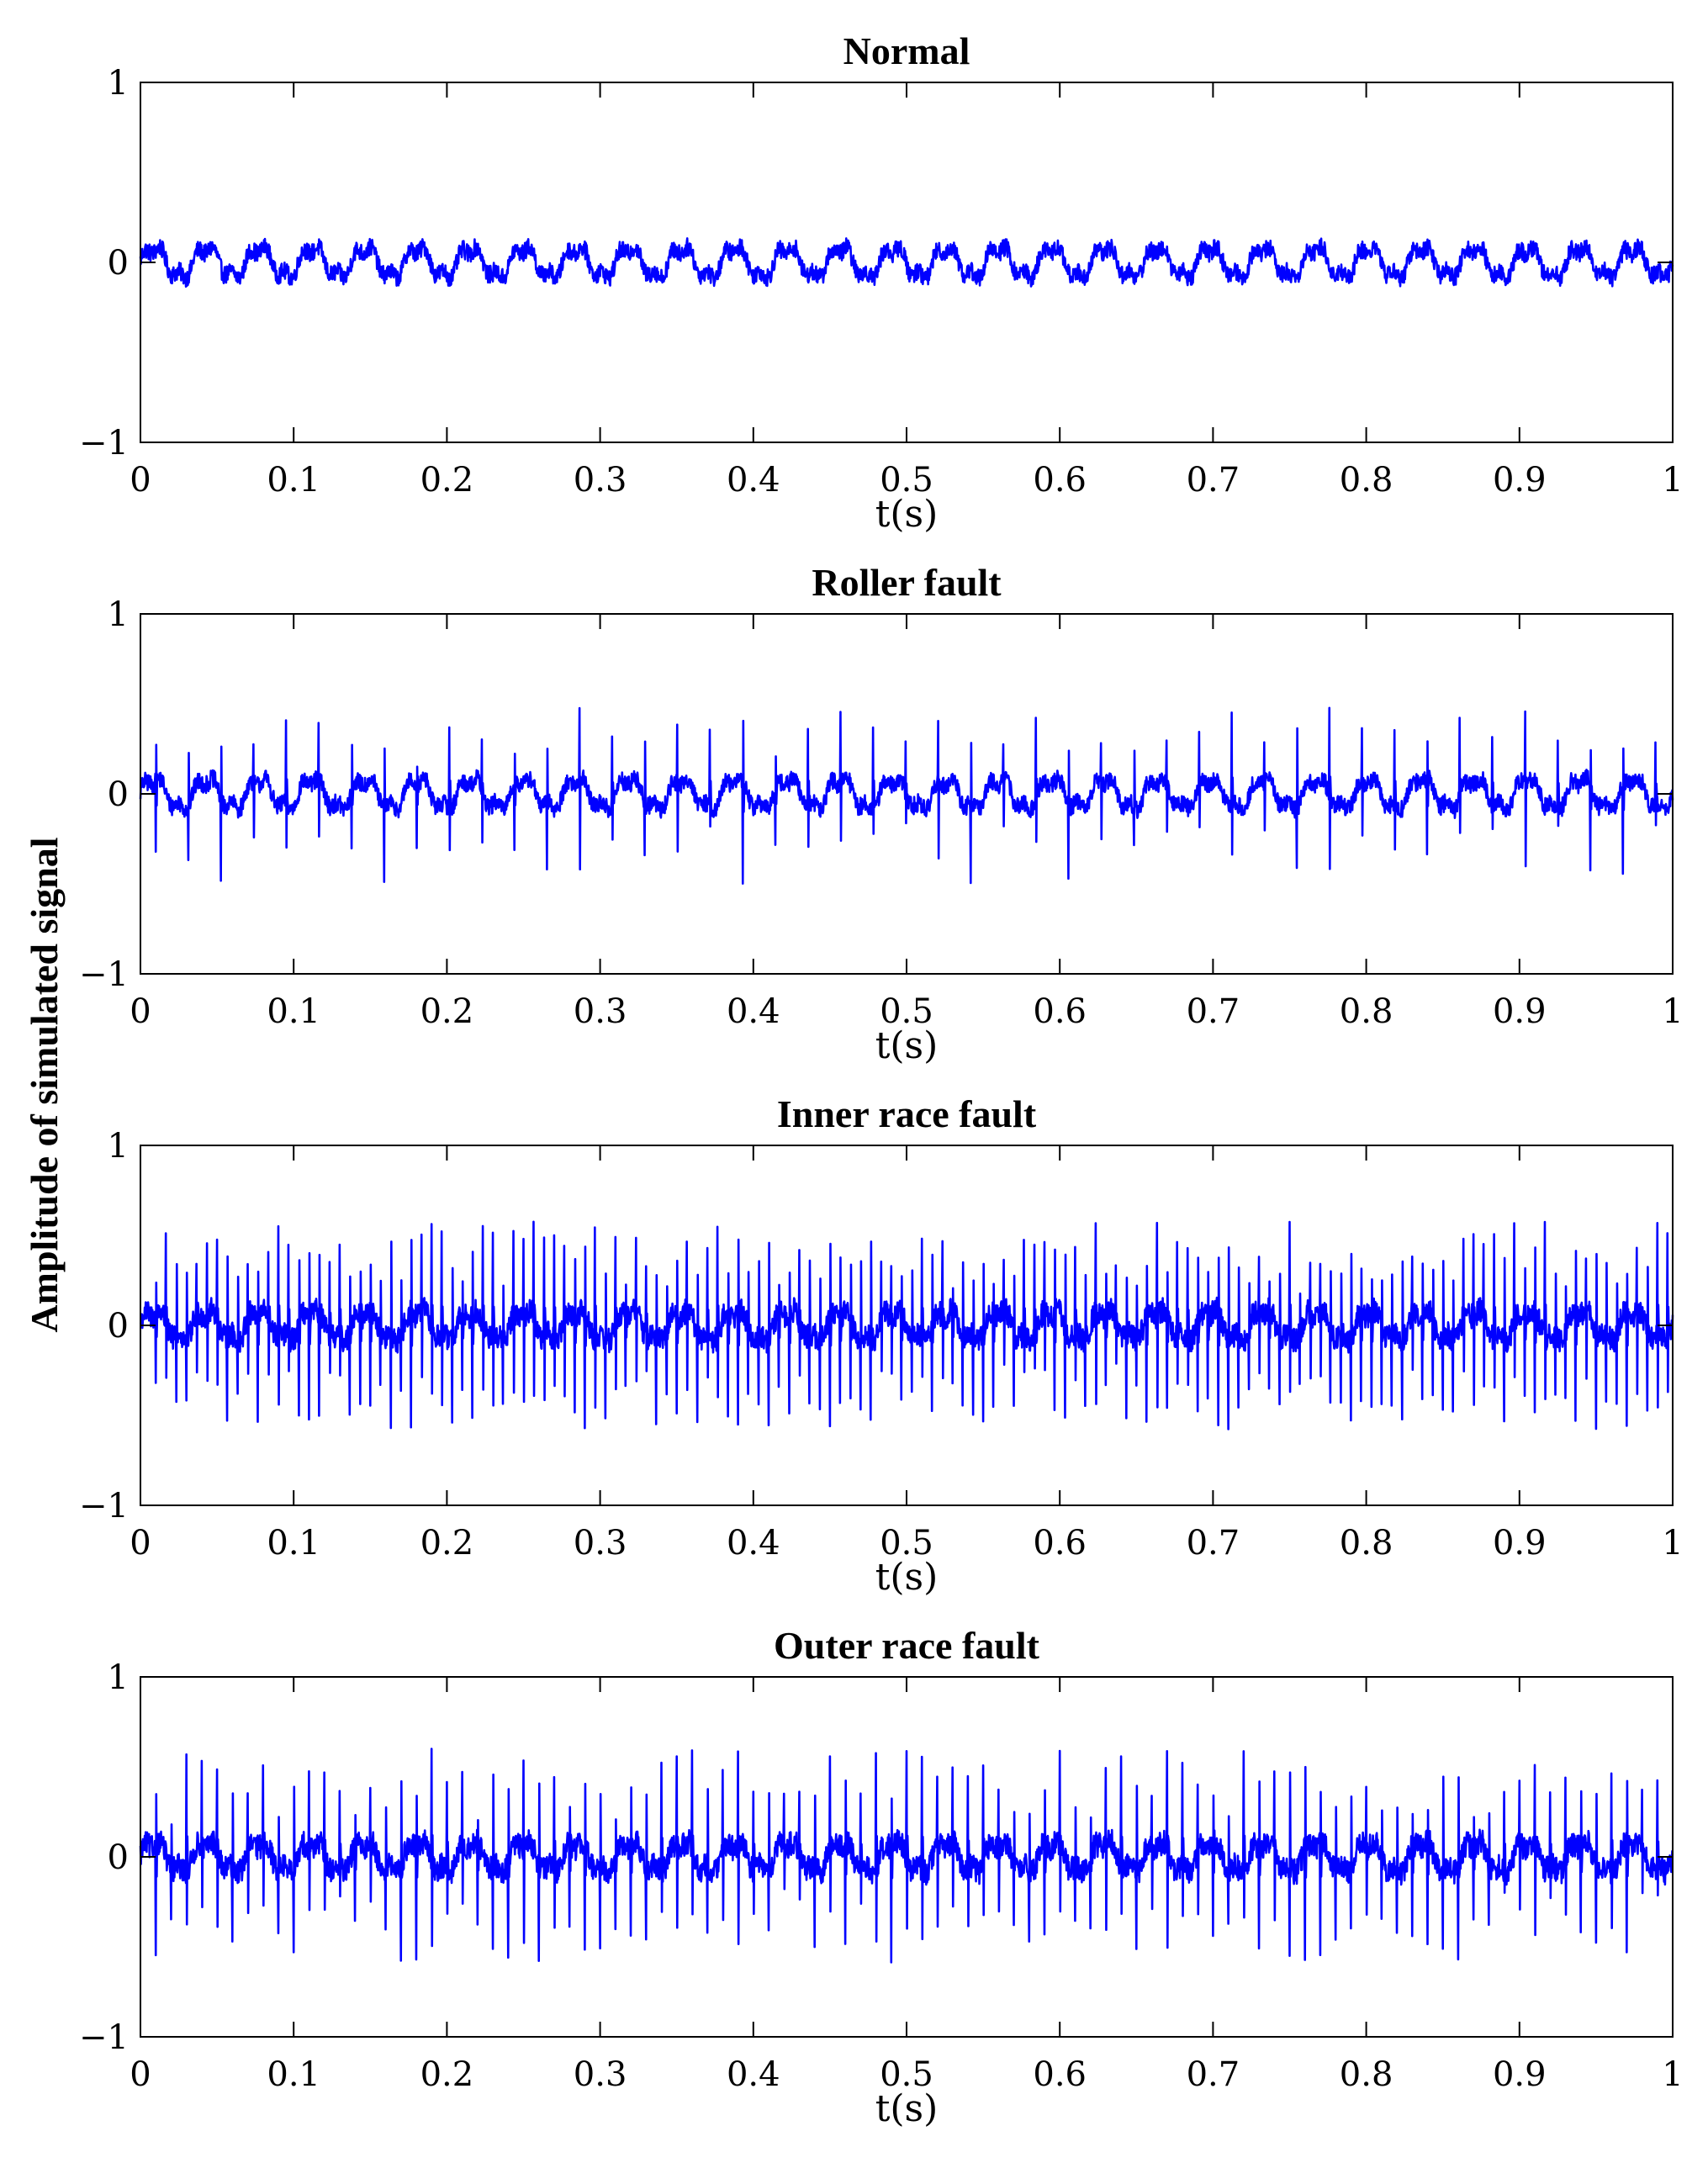  I want to click on subplot-title: Inner race fault, so click(907, 1113).